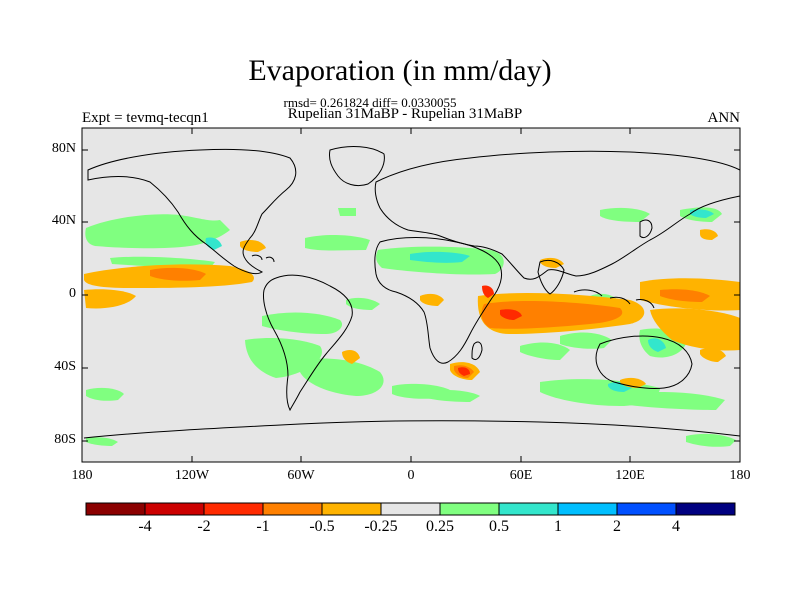 The image size is (800, 600). Describe the element at coordinates (432, 299) in the screenshot. I see `neg-gulfguinea` at that location.